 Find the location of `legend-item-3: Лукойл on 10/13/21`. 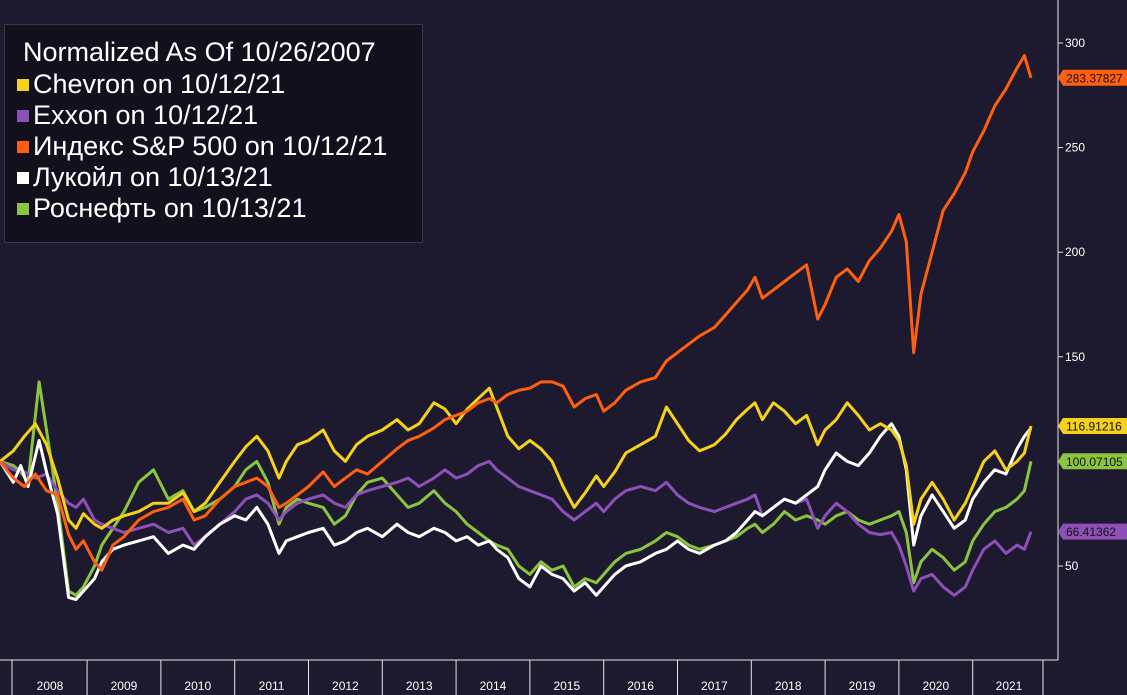

legend-item-3: Лукойл on 10/13/21 is located at coordinates (219, 177).